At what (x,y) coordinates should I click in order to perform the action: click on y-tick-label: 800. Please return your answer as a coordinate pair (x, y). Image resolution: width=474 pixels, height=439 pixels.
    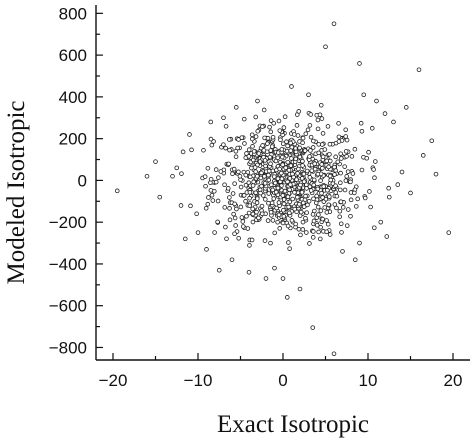
    Looking at the image, I should click on (73, 13).